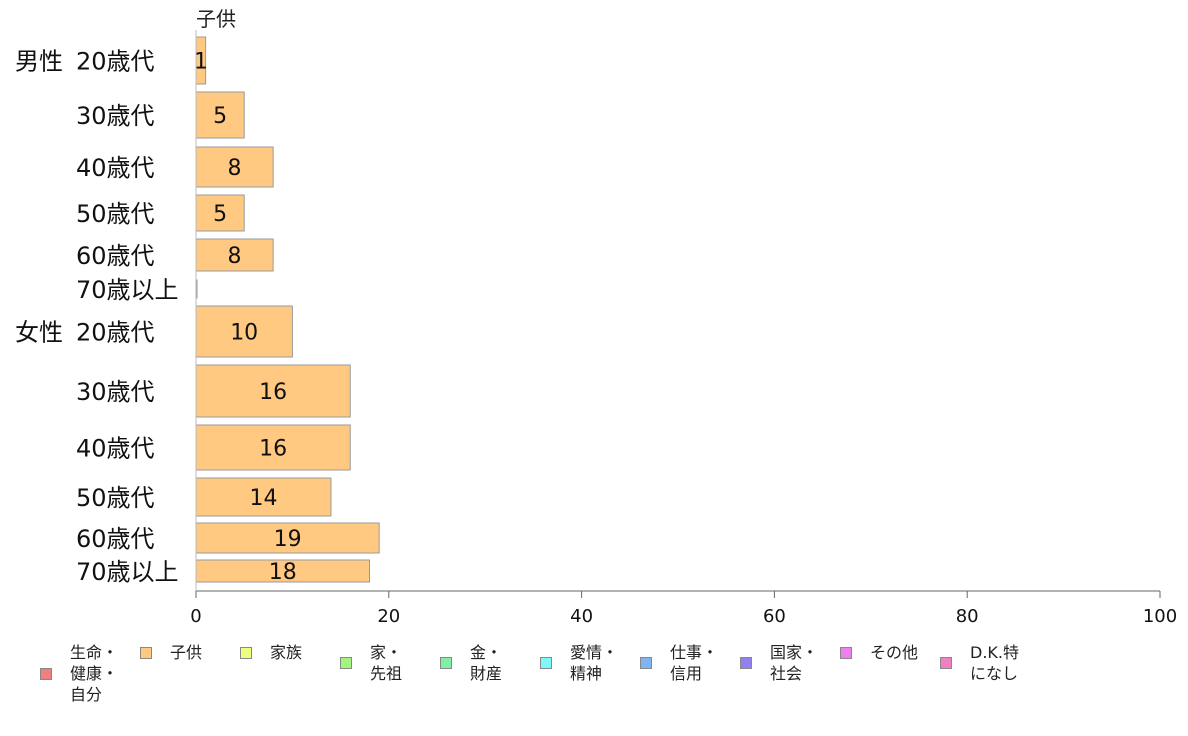 The image size is (1188, 736). I want to click on legend-item: その他, so click(890, 652).